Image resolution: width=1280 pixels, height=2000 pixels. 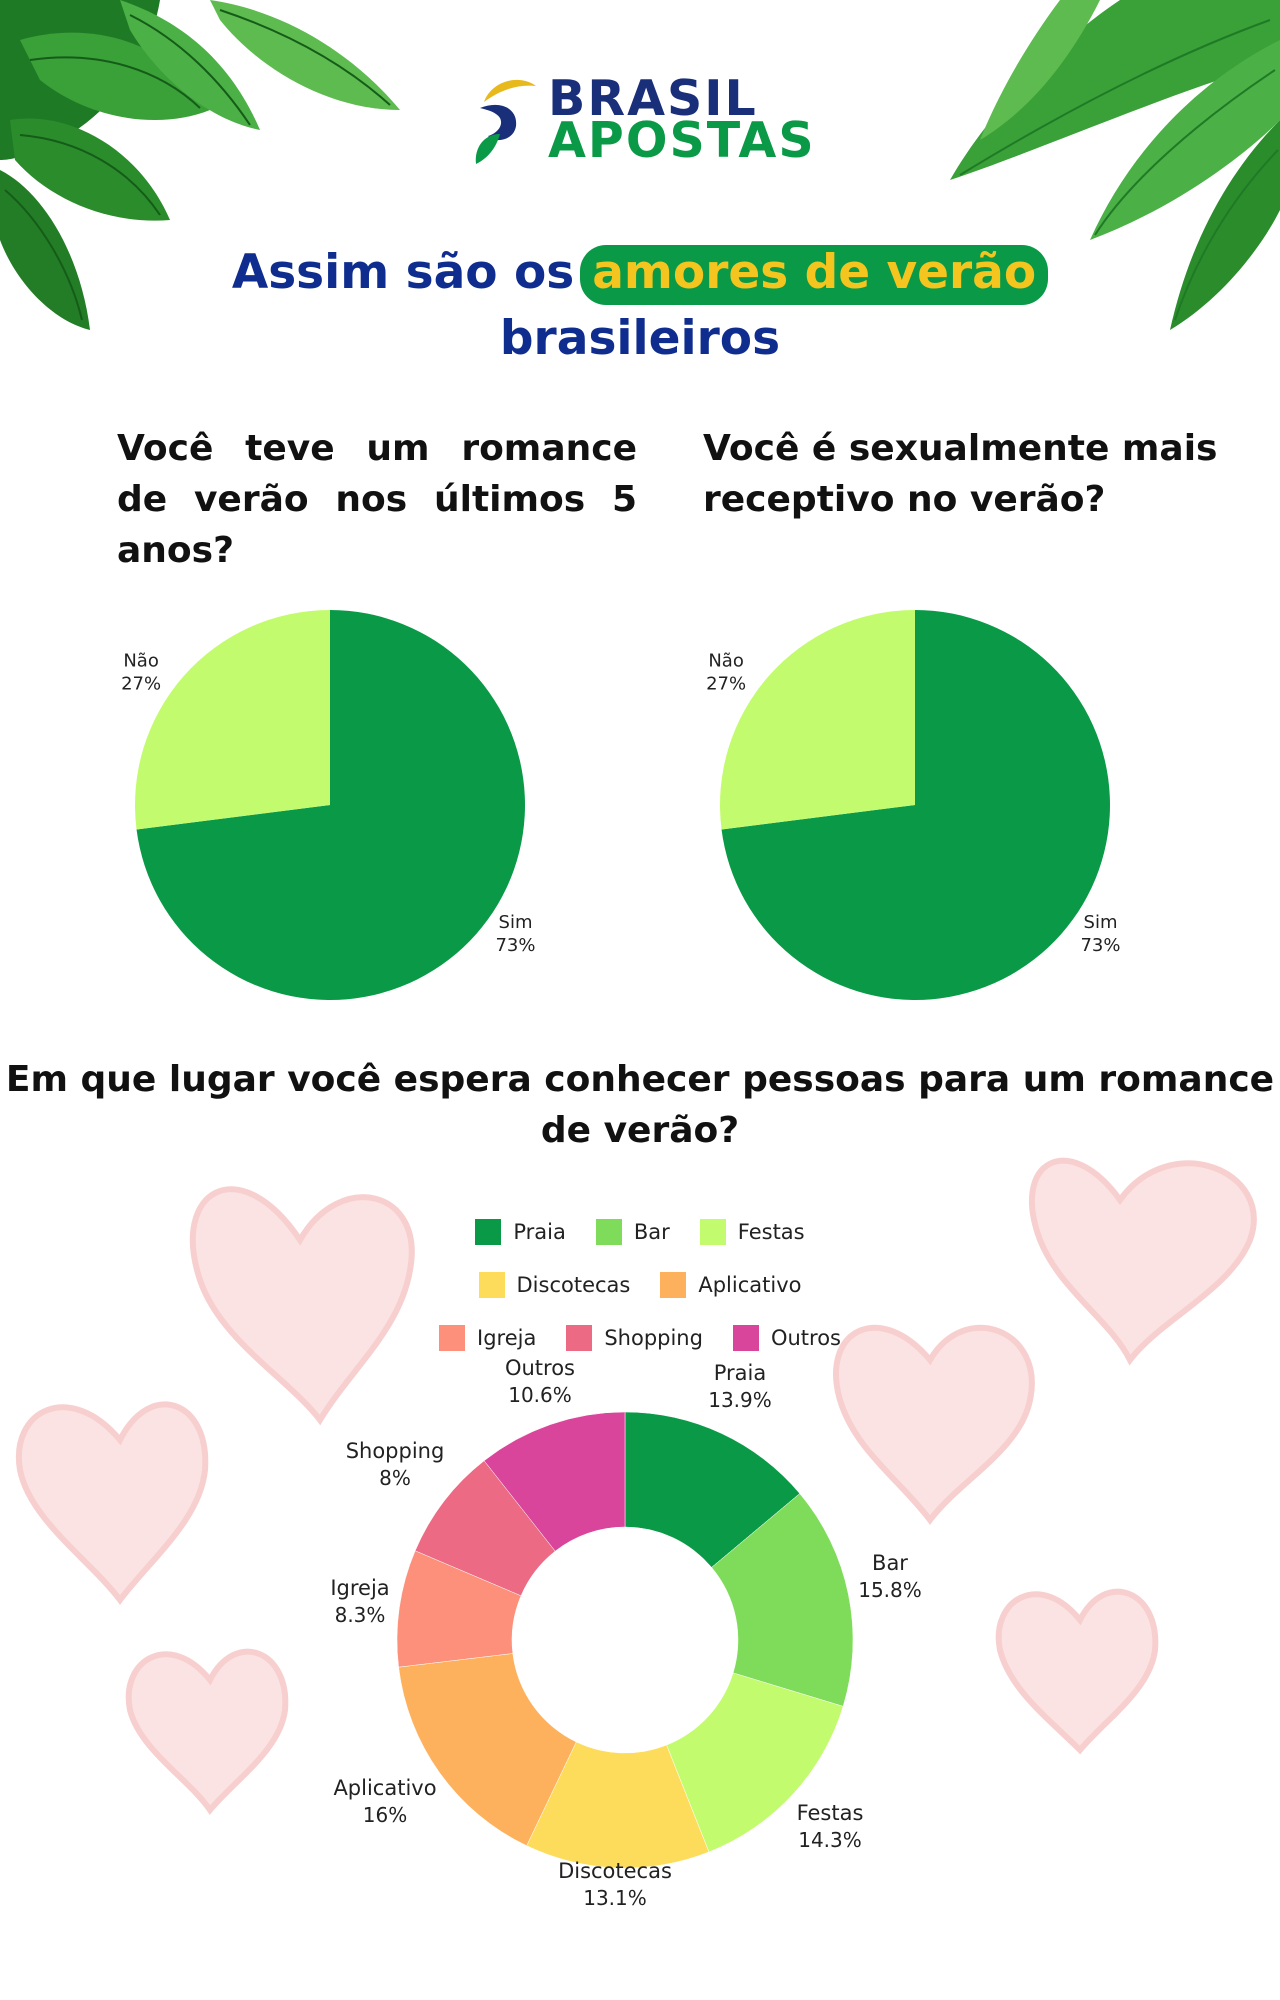 I want to click on brand-logo: BRASIL APOSTAS, so click(x=642, y=120).